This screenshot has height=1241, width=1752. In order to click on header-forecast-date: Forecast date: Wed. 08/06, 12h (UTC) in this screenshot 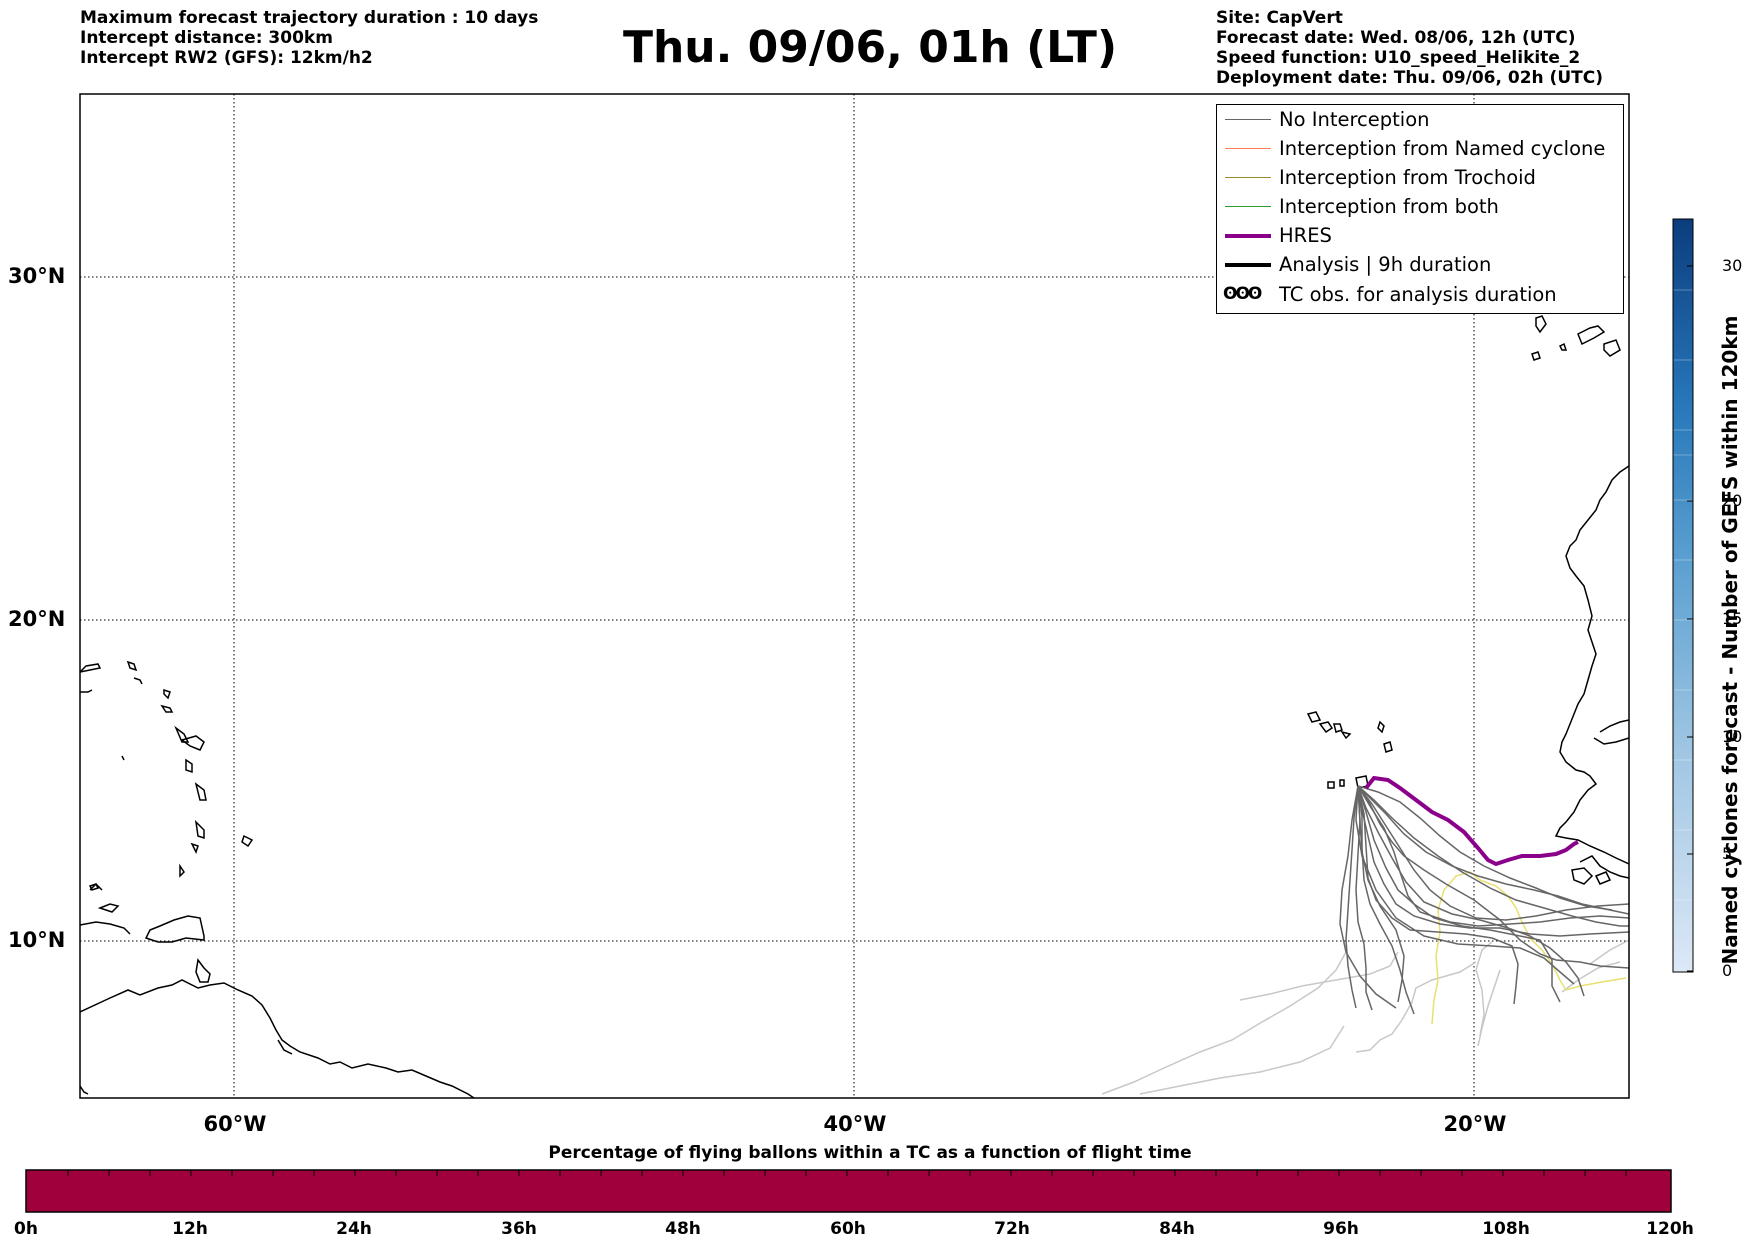, I will do `click(1396, 38)`.